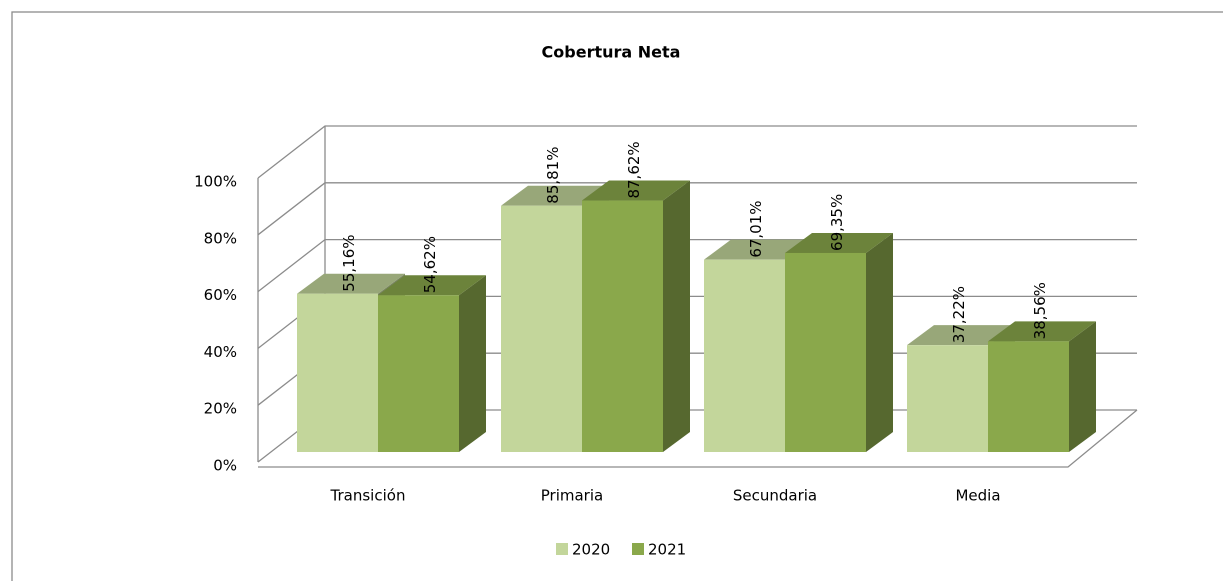  What do you see at coordinates (611, 52) in the screenshot?
I see `chart-title: Cobertura Neta` at bounding box center [611, 52].